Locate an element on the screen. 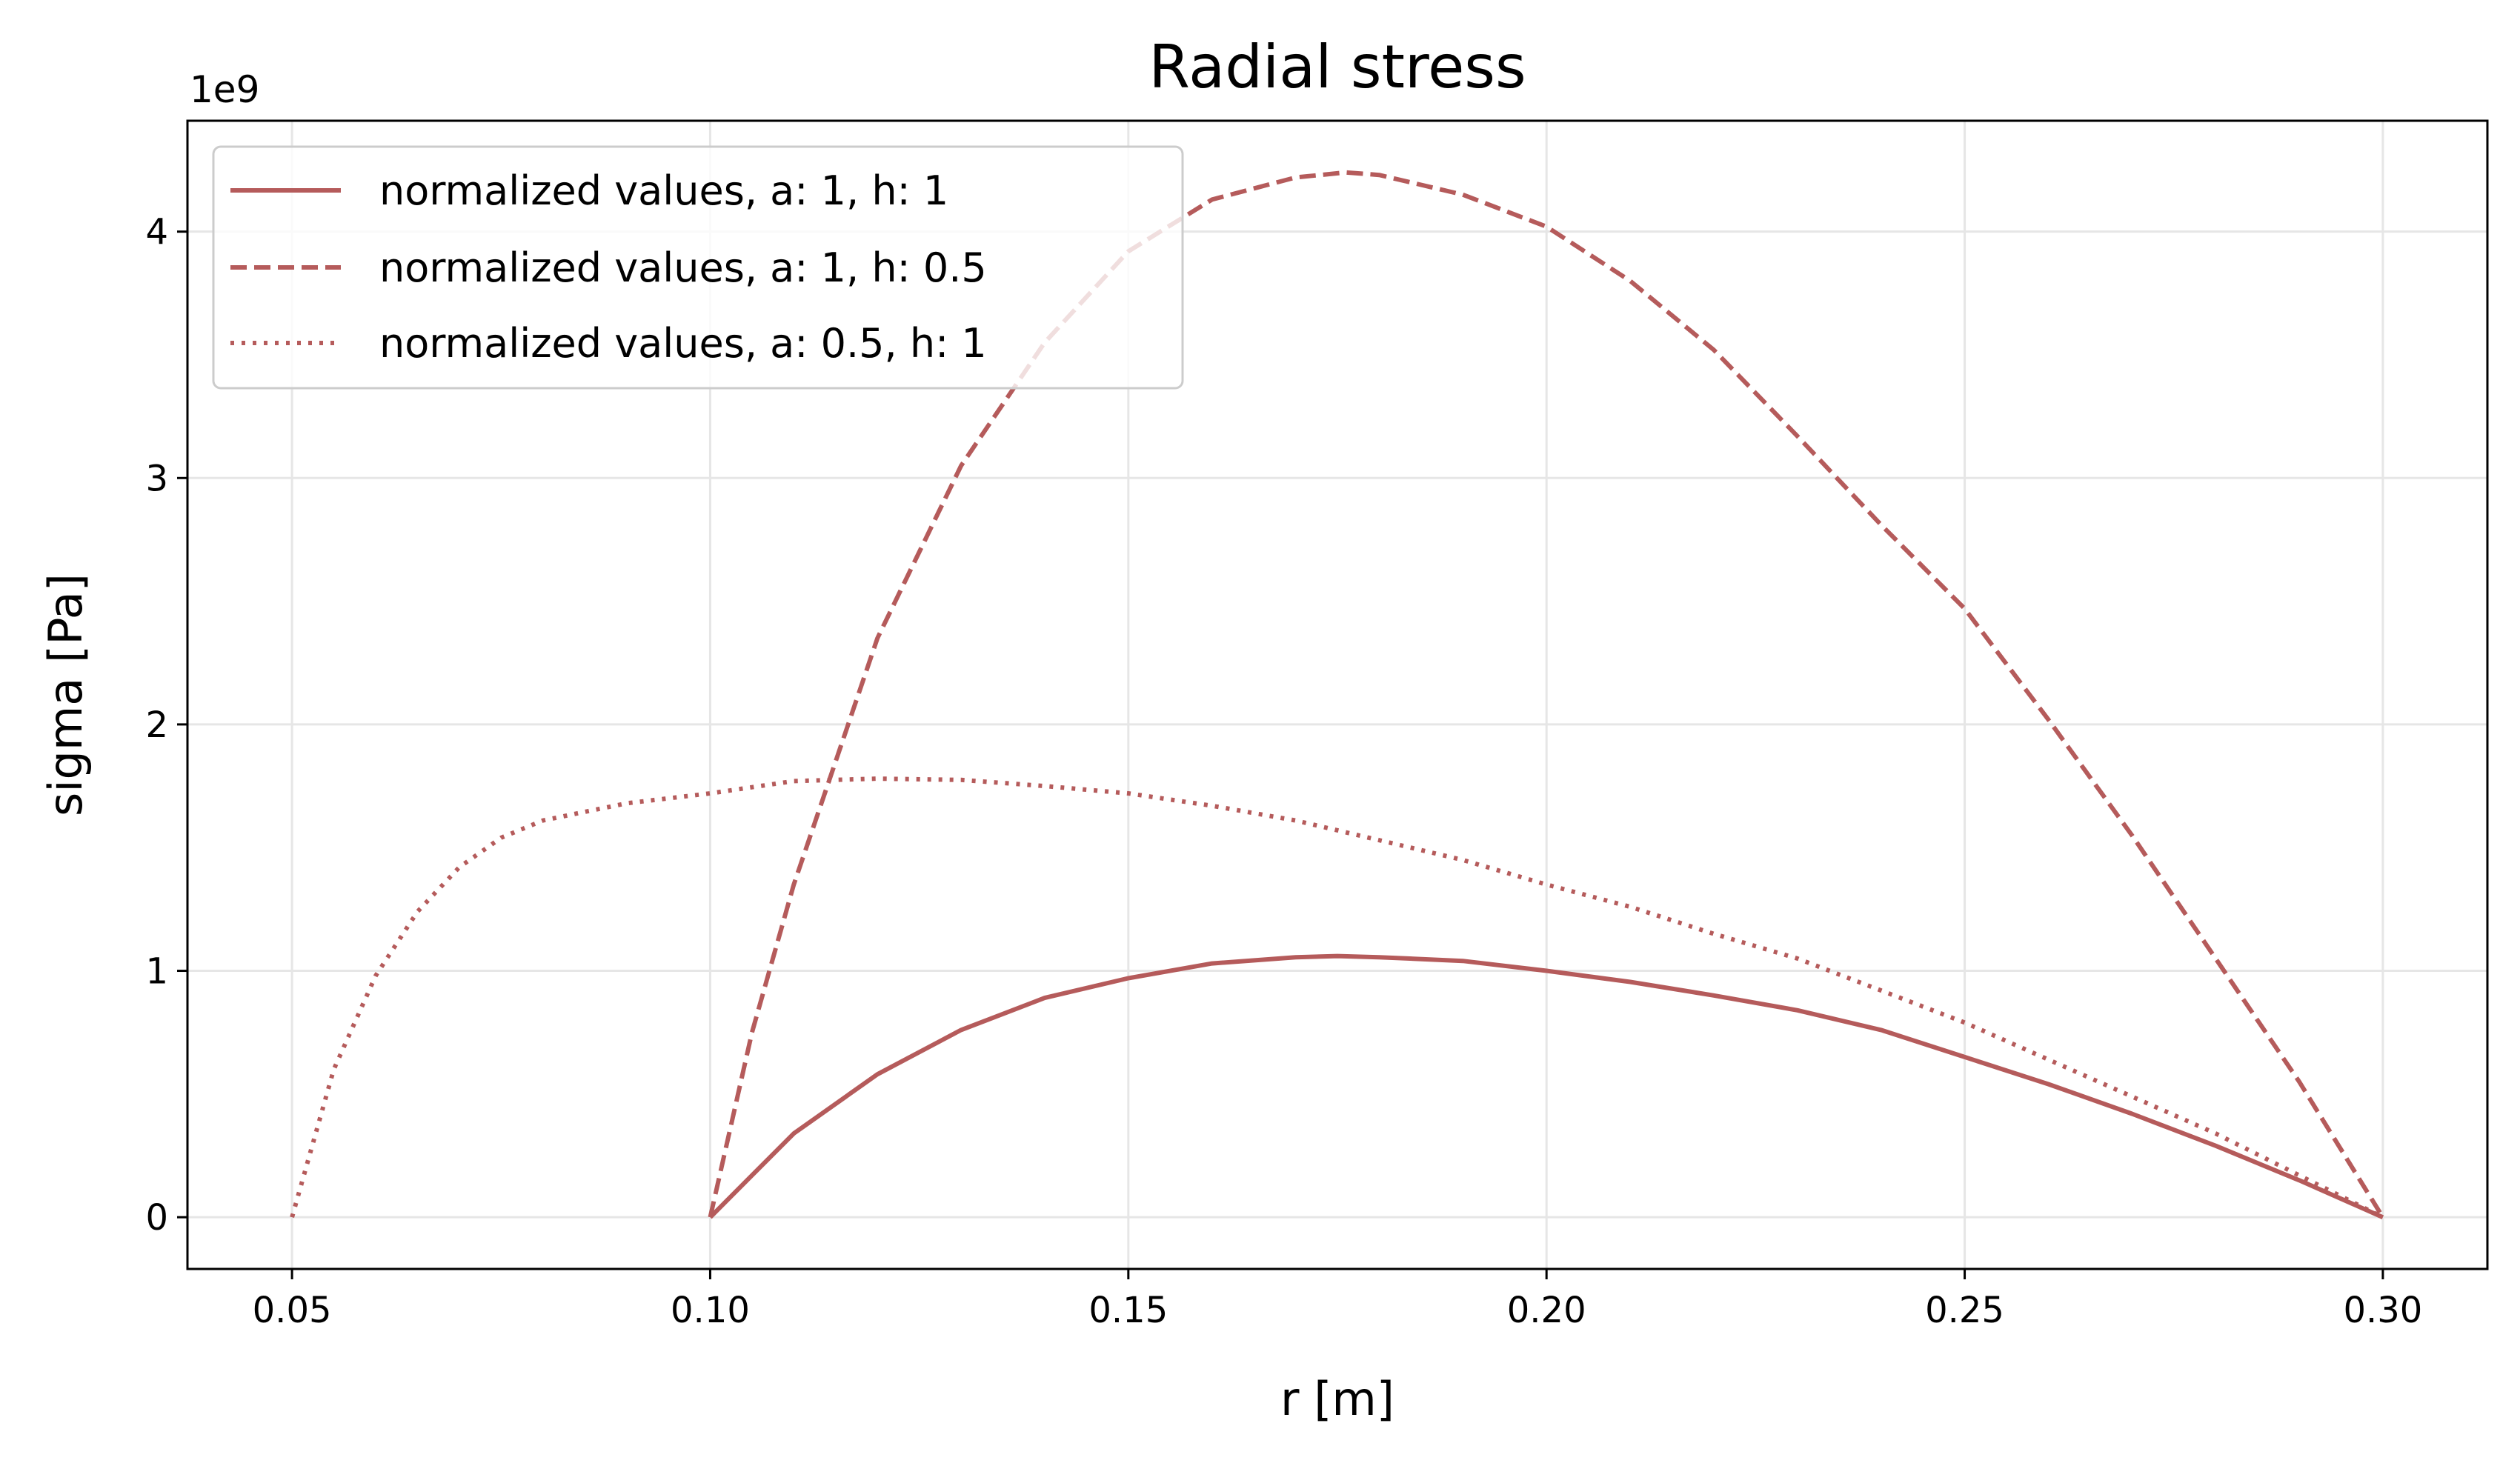  x-axis-label: r [m] is located at coordinates (1337, 1399).